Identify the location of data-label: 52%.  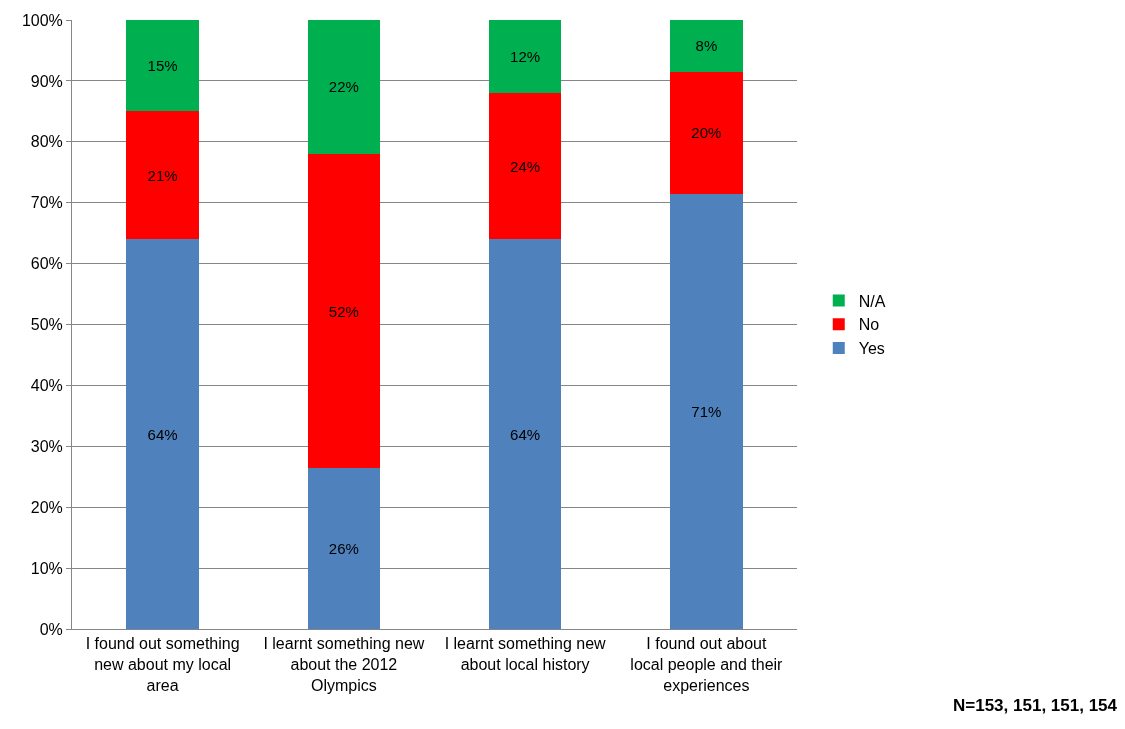
(343, 311).